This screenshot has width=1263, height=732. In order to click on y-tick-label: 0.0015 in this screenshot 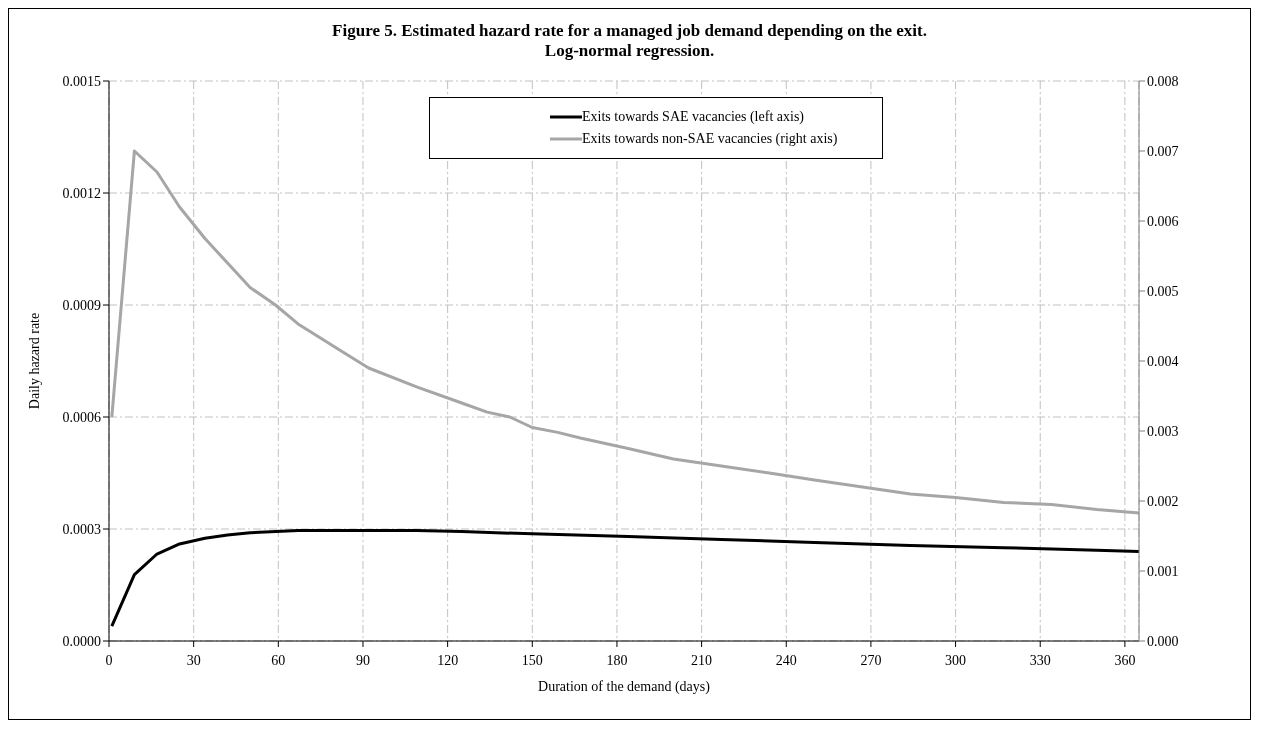, I will do `click(81, 81)`.